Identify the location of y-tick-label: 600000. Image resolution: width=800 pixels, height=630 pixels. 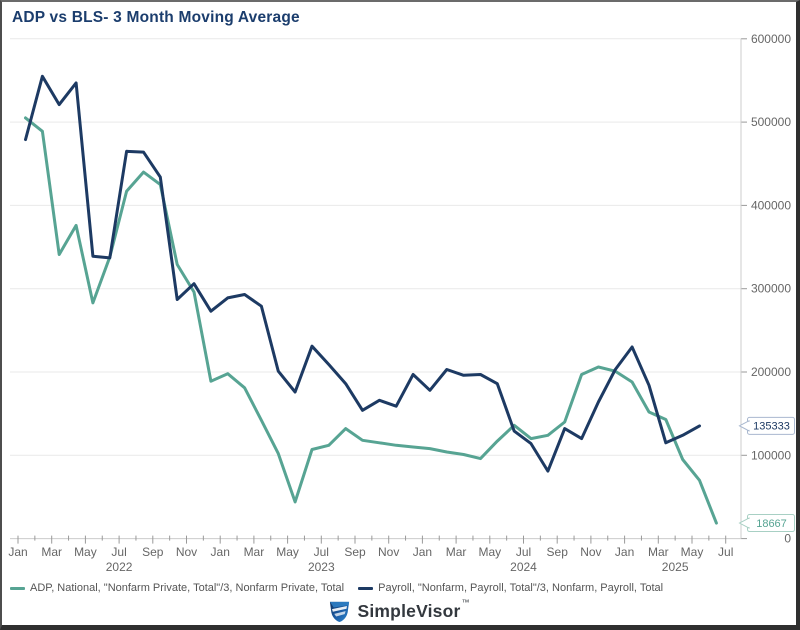
(771, 39).